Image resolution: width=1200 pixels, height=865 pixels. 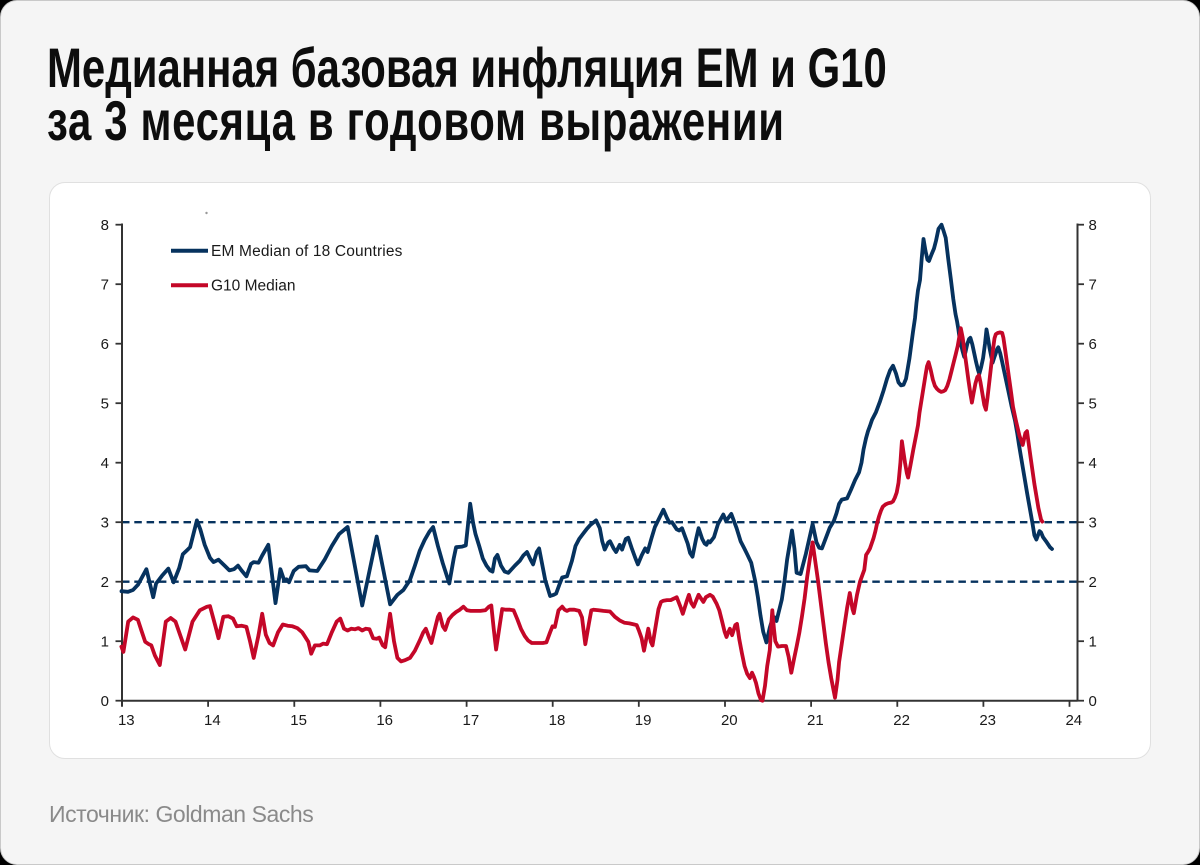 I want to click on svg-text: EM Median of 18 Countries, so click(x=307, y=251).